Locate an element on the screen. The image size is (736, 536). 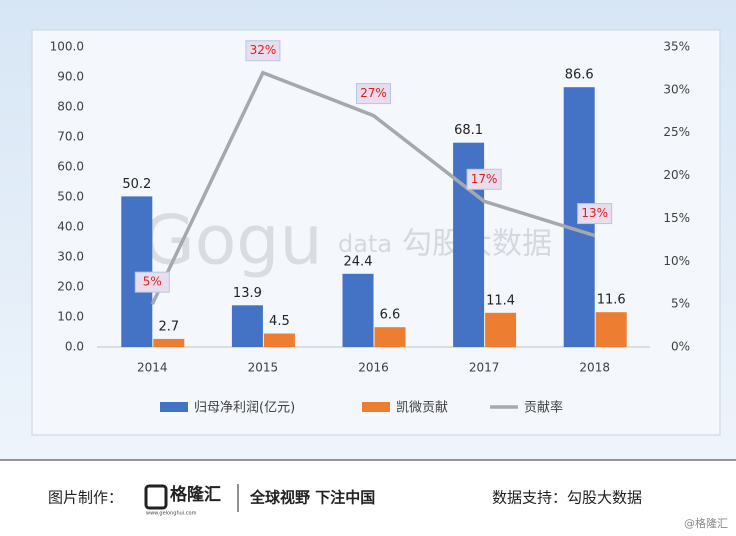
value-label: 2.7 is located at coordinates (168, 326).